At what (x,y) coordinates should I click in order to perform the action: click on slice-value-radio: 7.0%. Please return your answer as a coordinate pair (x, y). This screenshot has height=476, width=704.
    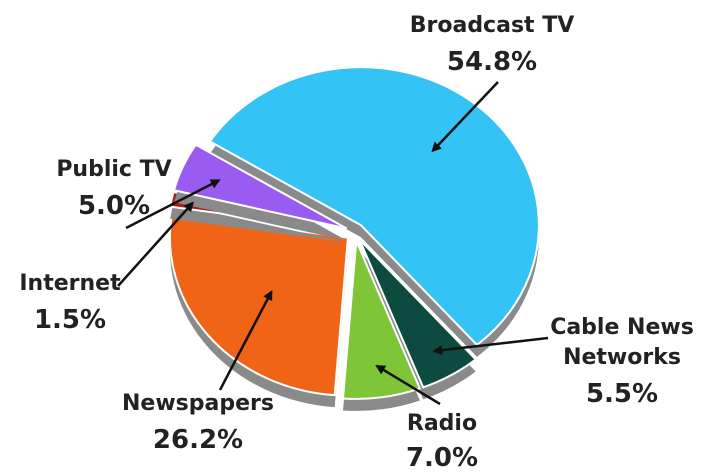
    Looking at the image, I should click on (442, 458).